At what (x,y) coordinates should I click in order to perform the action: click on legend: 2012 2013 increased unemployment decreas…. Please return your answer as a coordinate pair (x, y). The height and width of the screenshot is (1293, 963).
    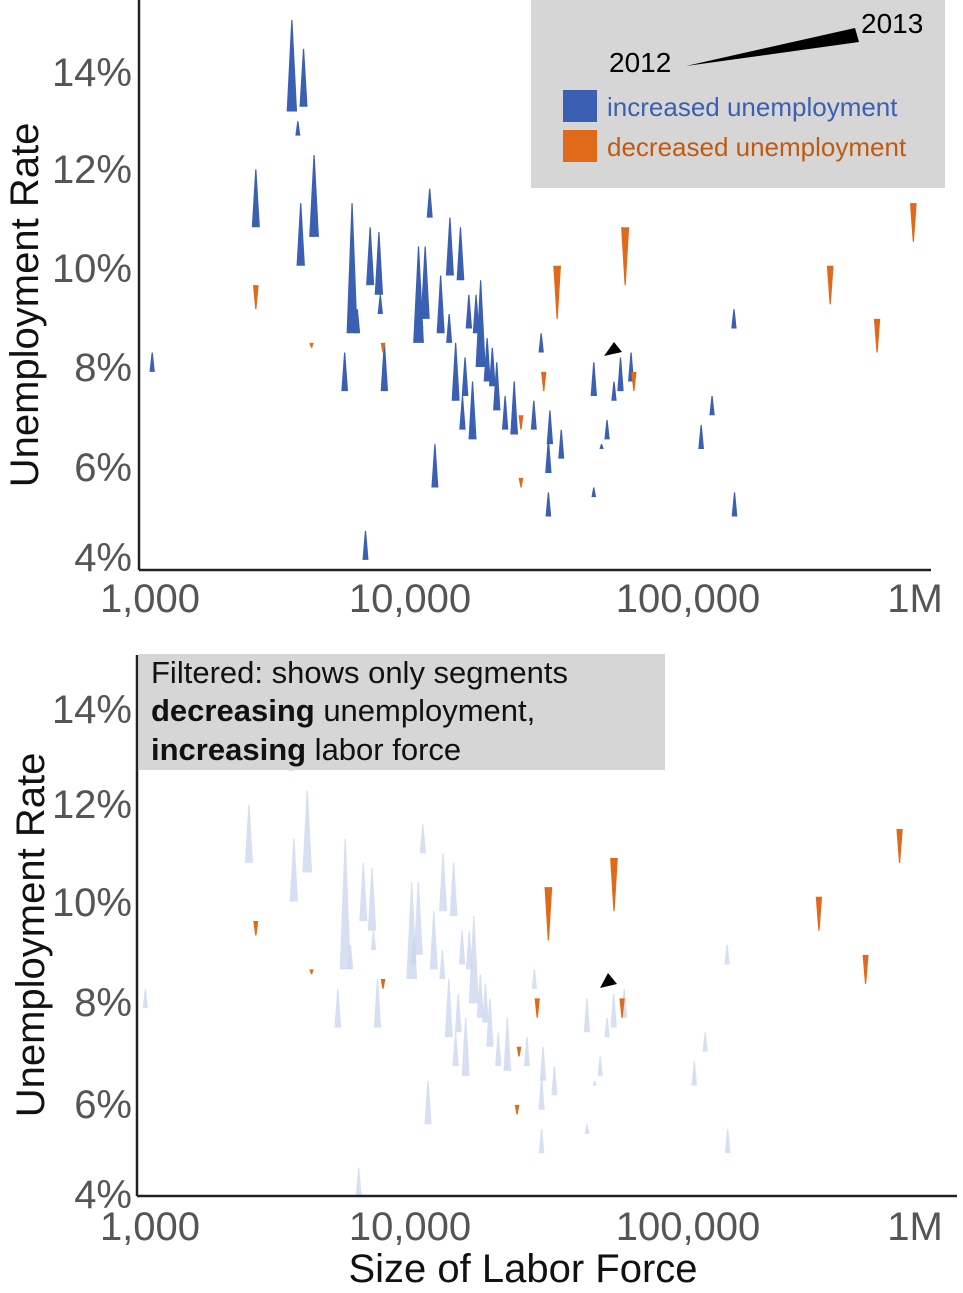
    Looking at the image, I should click on (738, 94).